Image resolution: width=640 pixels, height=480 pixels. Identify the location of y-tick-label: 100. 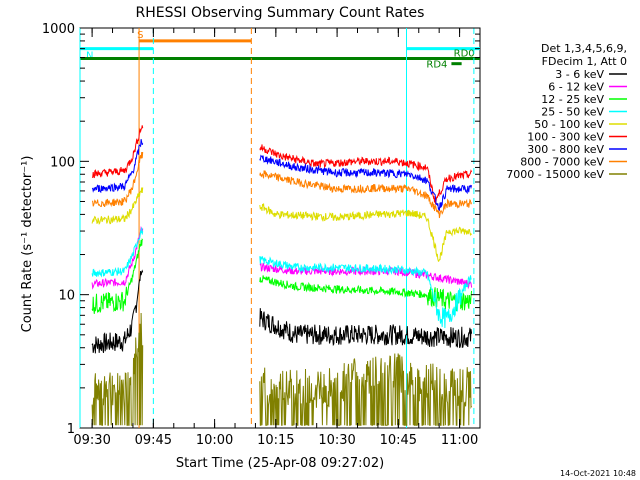
(62, 162).